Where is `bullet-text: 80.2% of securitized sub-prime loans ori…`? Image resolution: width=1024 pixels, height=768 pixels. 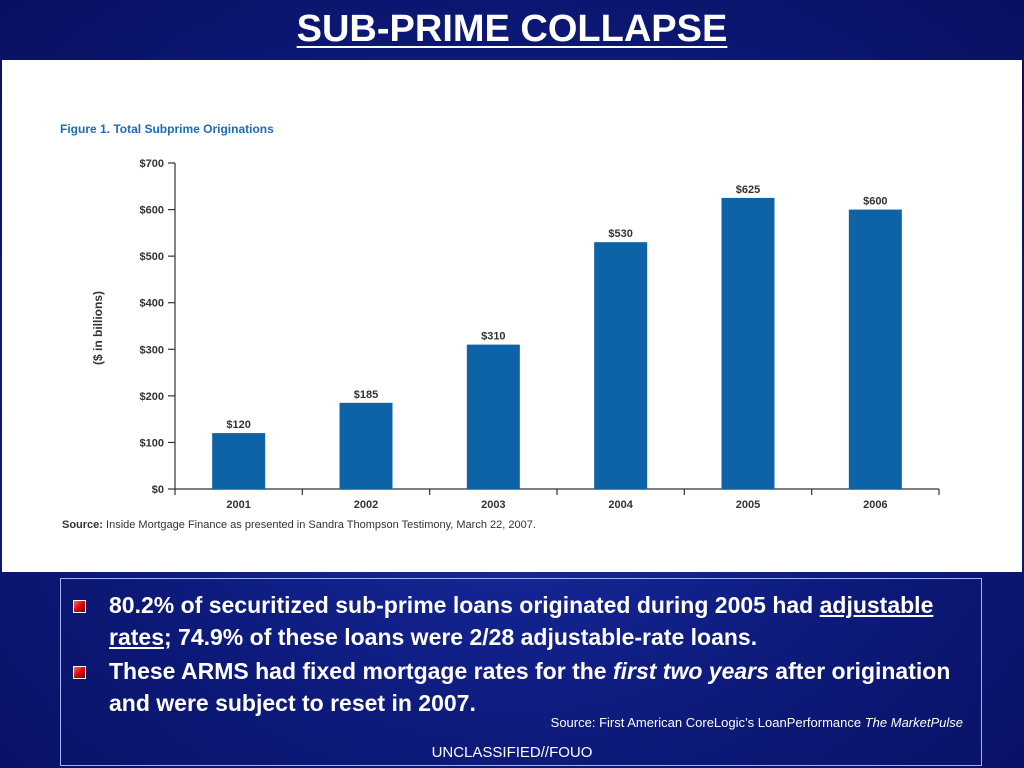
bullet-text: 80.2% of securitized sub-prime loans ori… is located at coordinates (464, 605).